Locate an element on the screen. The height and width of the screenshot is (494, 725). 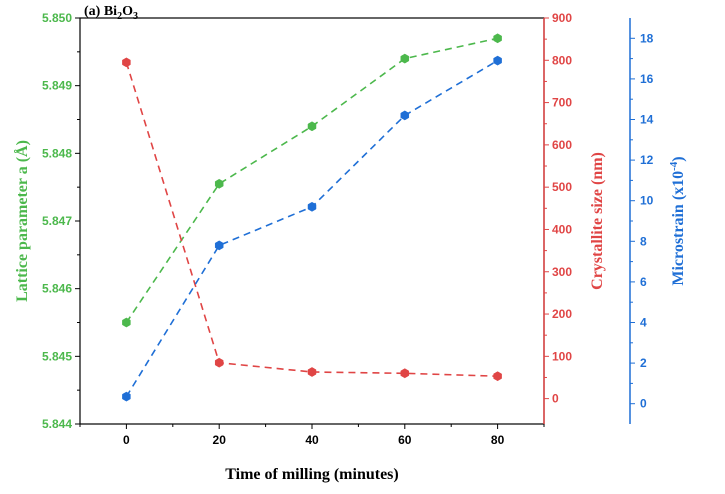
middle-tick-label: 400 is located at coordinates (562, 229).